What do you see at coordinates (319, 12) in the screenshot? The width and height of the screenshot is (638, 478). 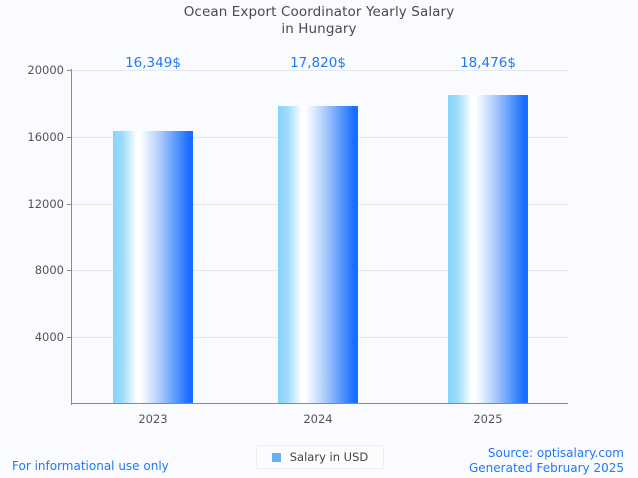 I see `chart-title-line-1: Ocean Export Coordinator Yearly Salary` at bounding box center [319, 12].